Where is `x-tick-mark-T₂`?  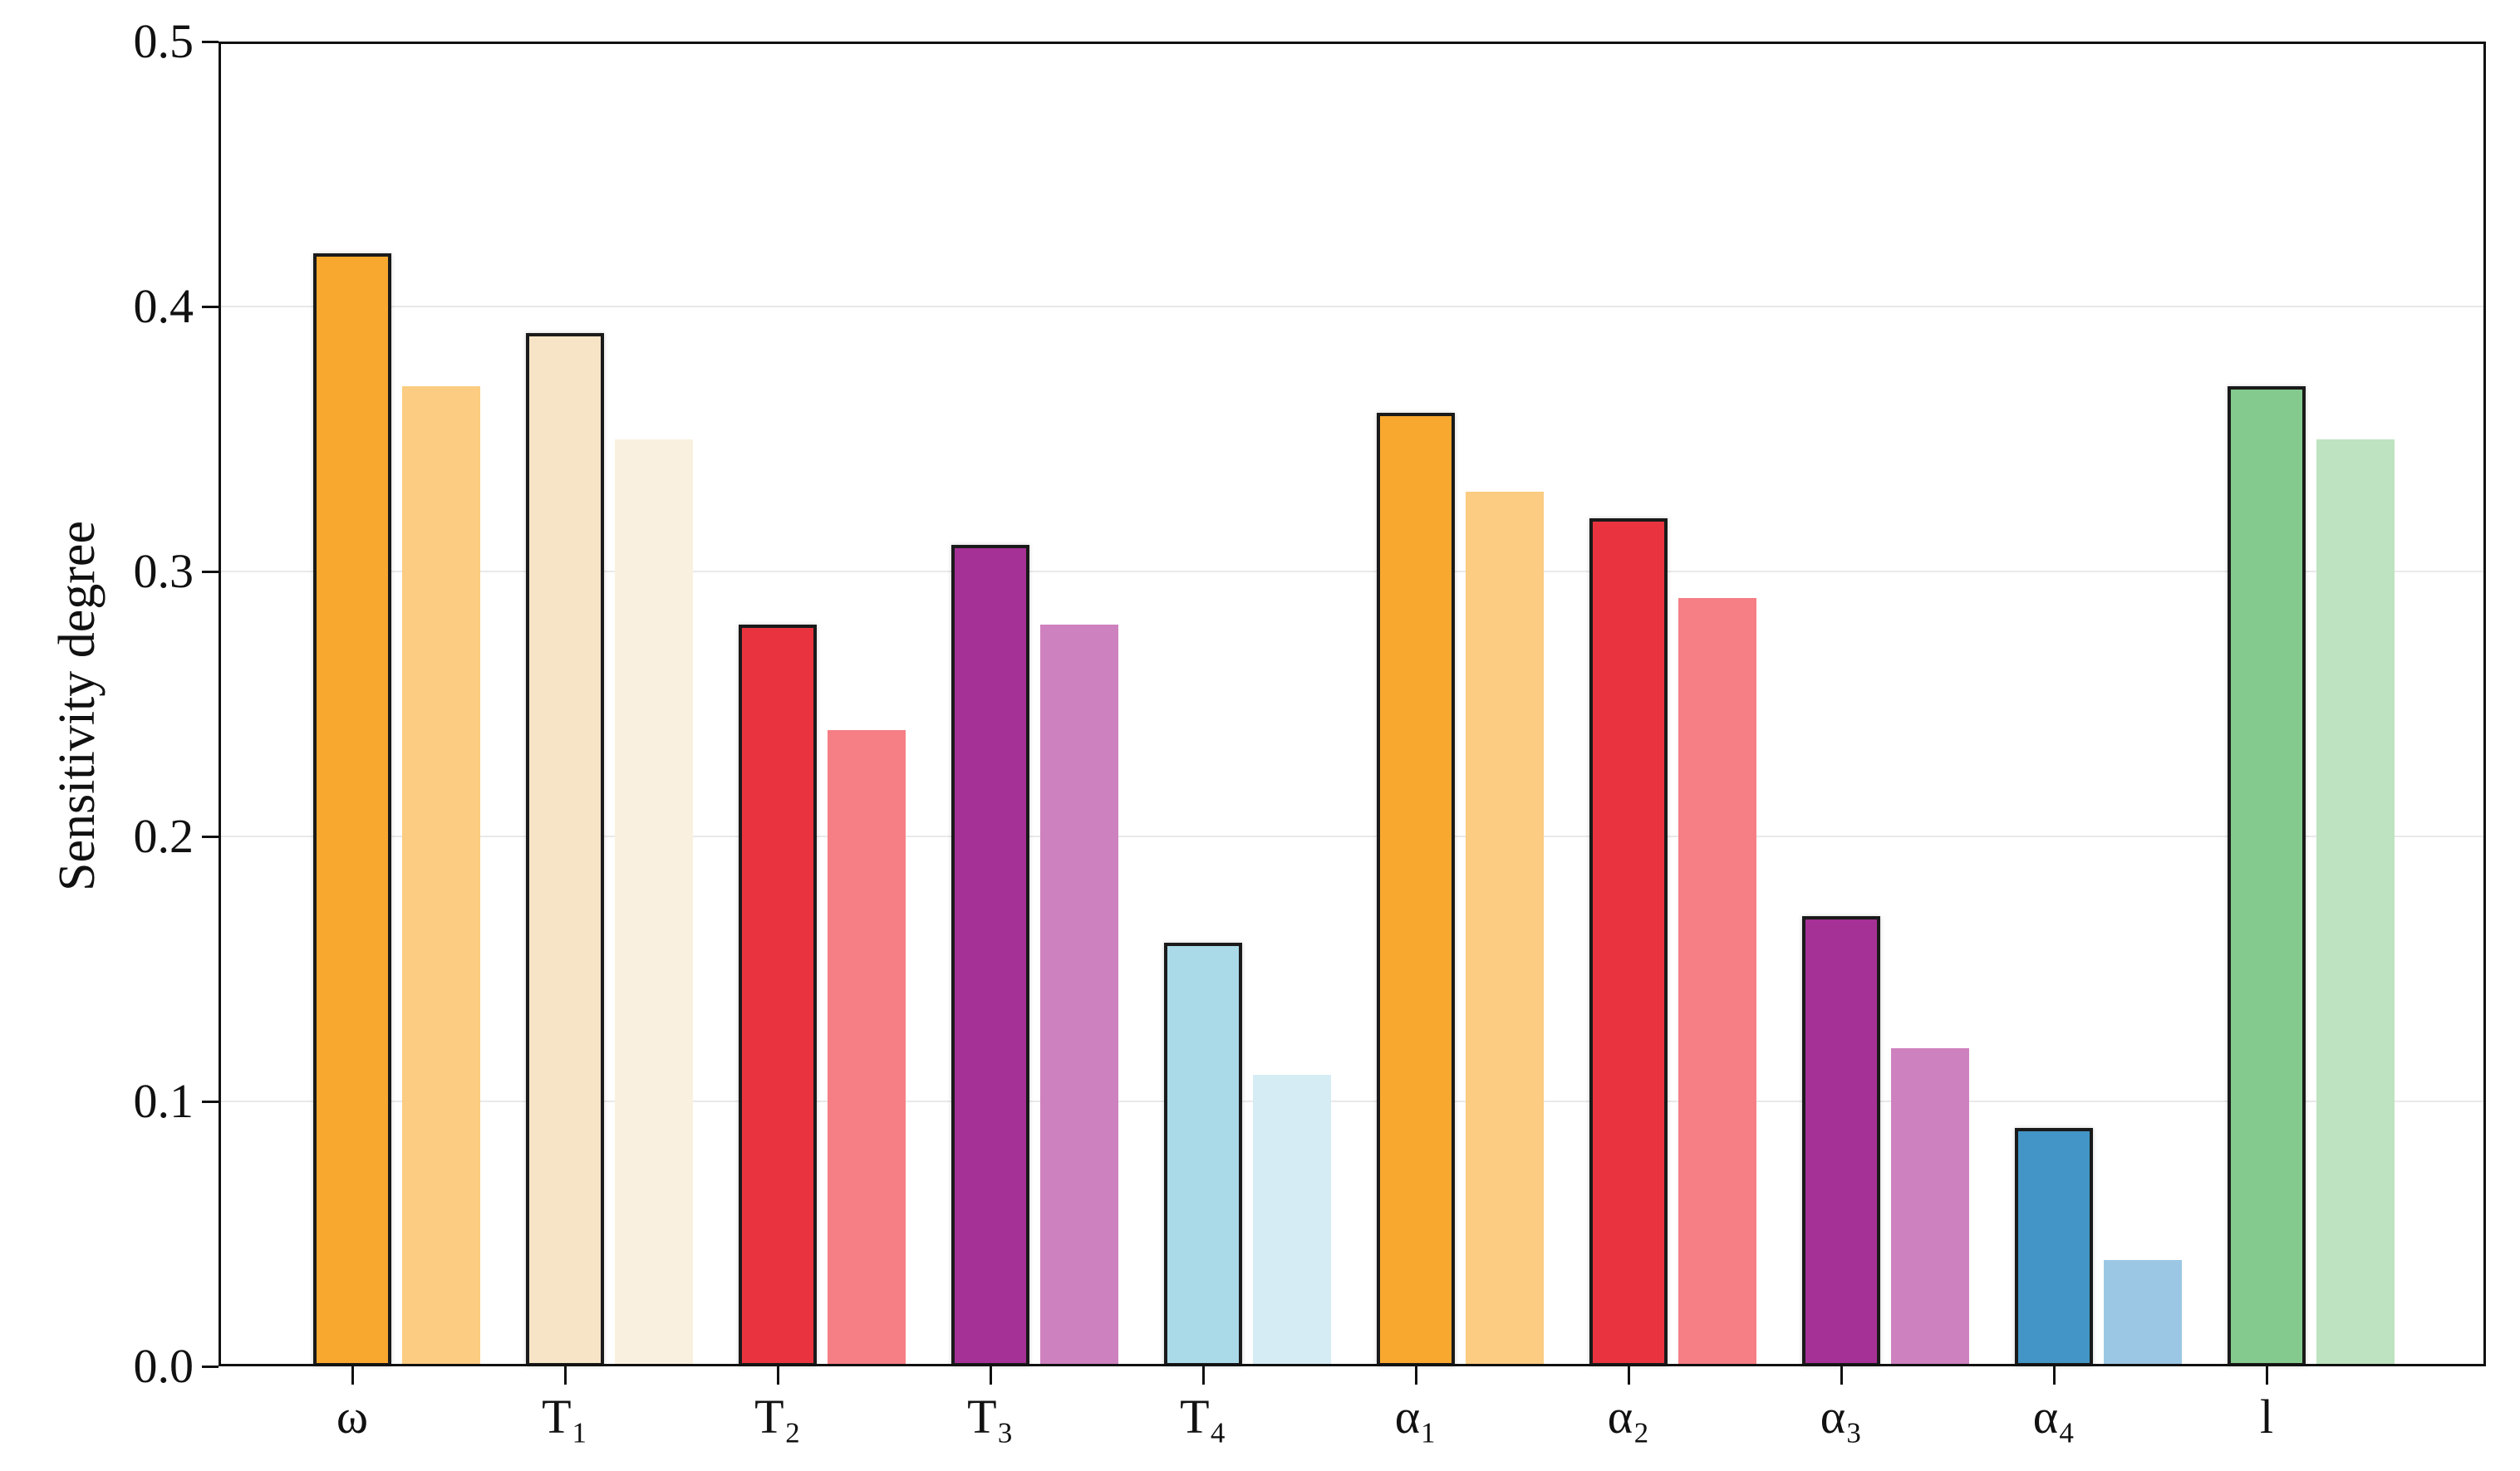
x-tick-mark-T₂ is located at coordinates (778, 1375).